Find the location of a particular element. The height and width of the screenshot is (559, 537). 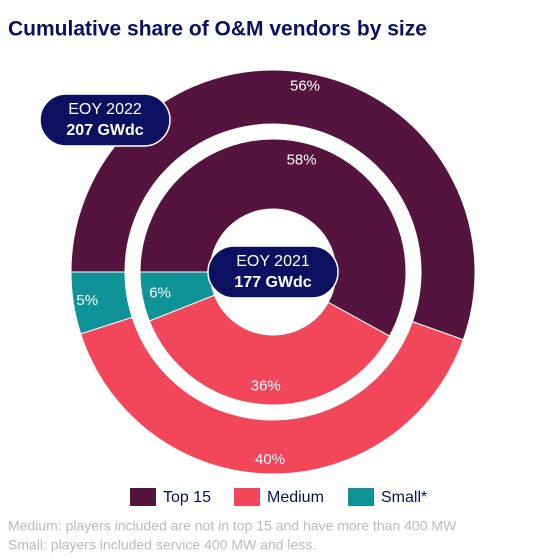

ring-total: 177 GWdc is located at coordinates (272, 282).